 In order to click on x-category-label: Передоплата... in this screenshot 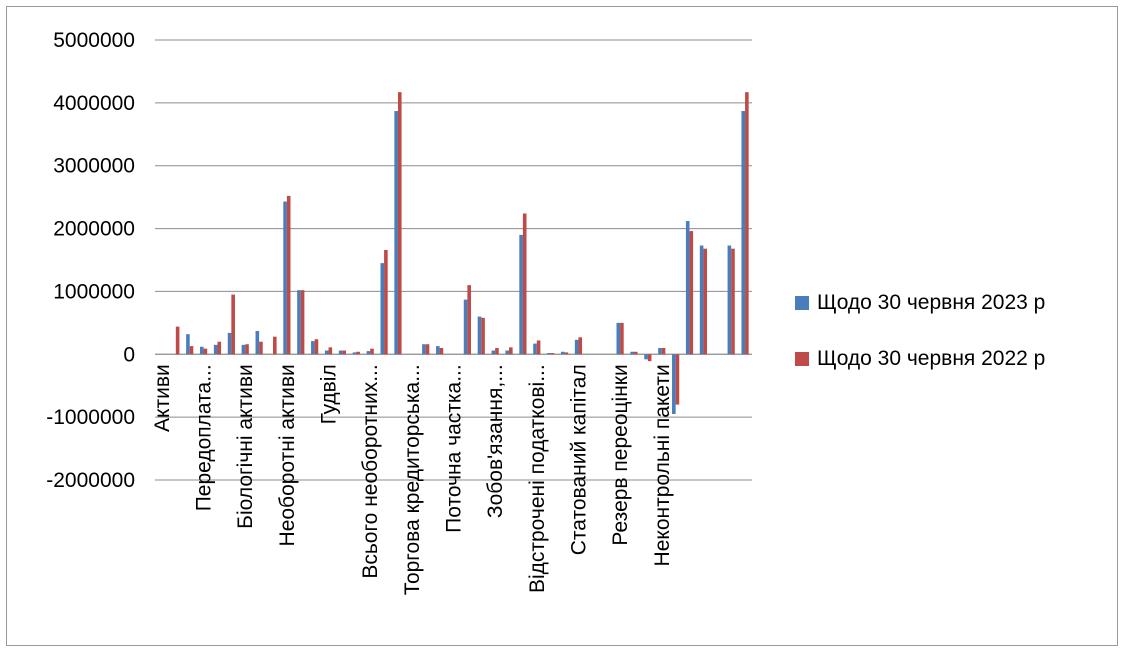, I will do `click(204, 437)`.